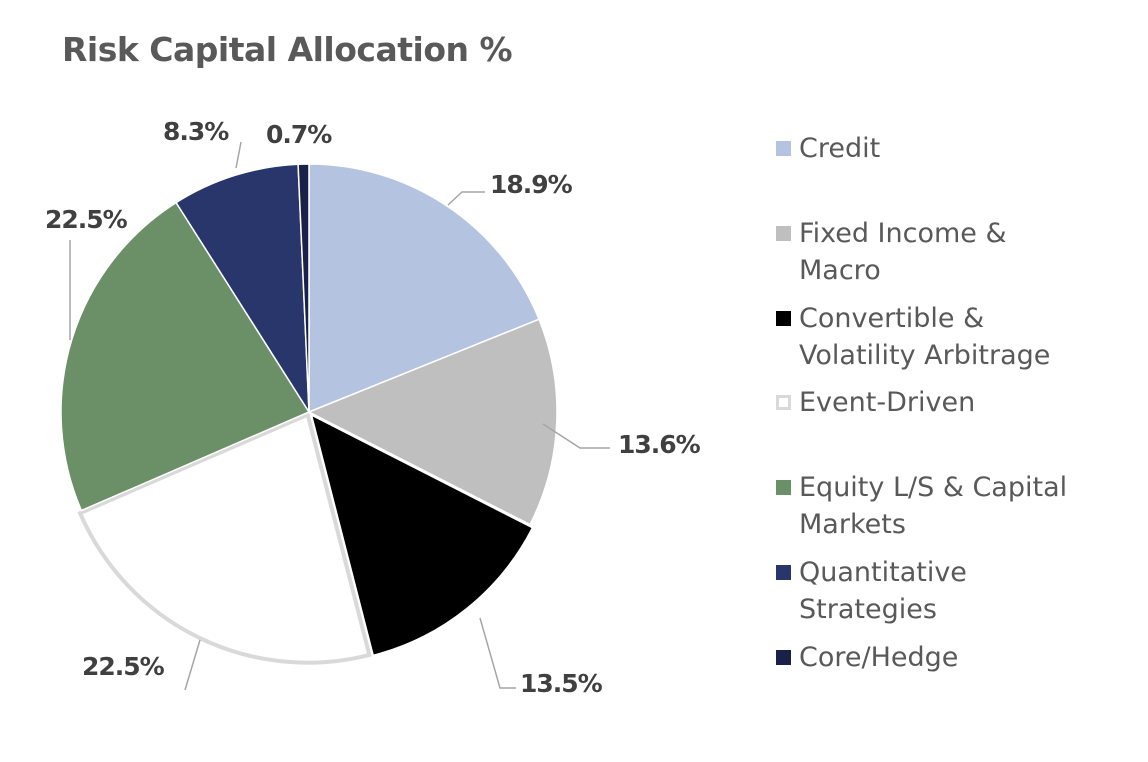 The height and width of the screenshot is (762, 1148). I want to click on data-label: 13.6%, so click(659, 444).